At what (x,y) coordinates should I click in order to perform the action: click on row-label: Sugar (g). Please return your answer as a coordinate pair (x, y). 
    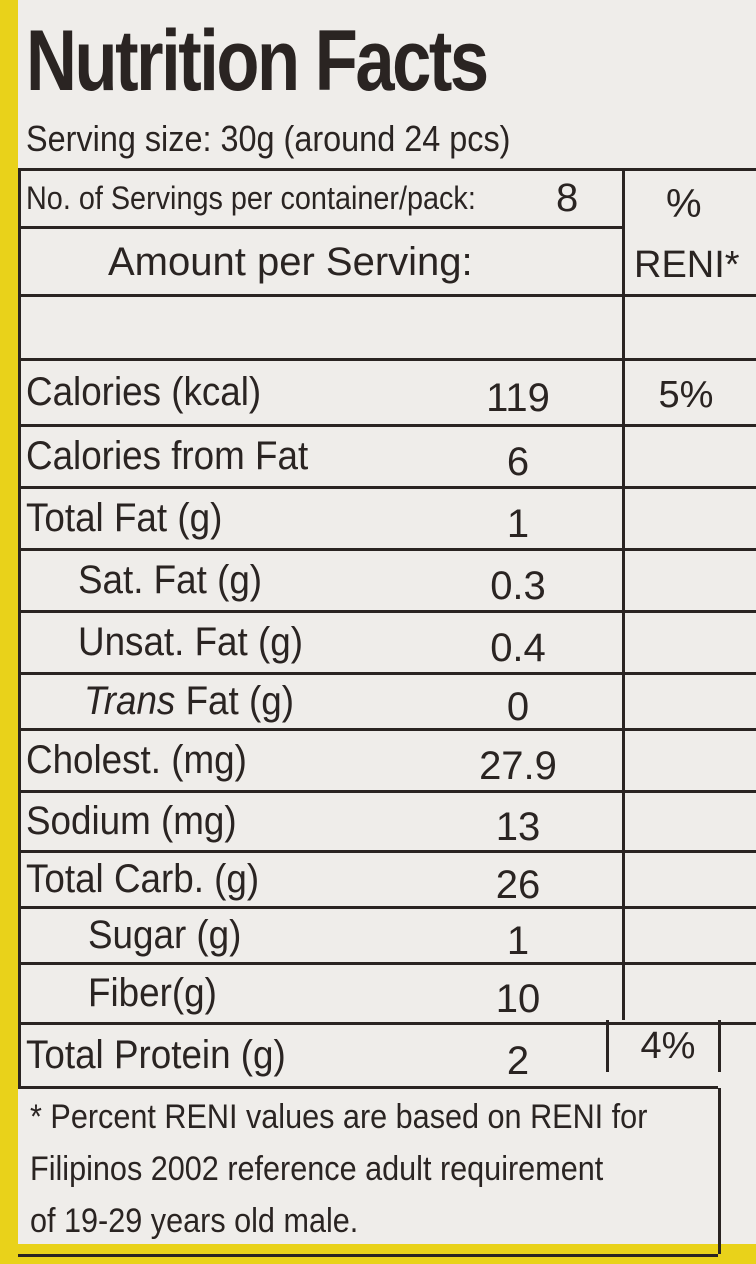
    Looking at the image, I should click on (165, 935).